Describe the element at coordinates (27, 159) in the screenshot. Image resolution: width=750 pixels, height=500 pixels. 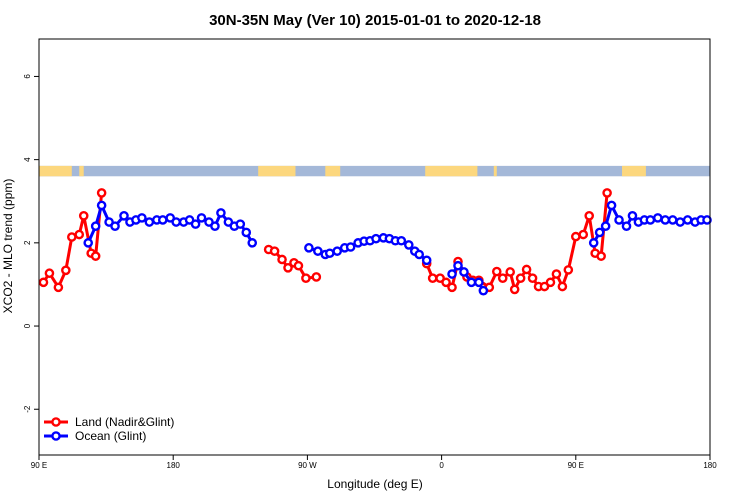
I see `y-tick-label: 4` at that location.